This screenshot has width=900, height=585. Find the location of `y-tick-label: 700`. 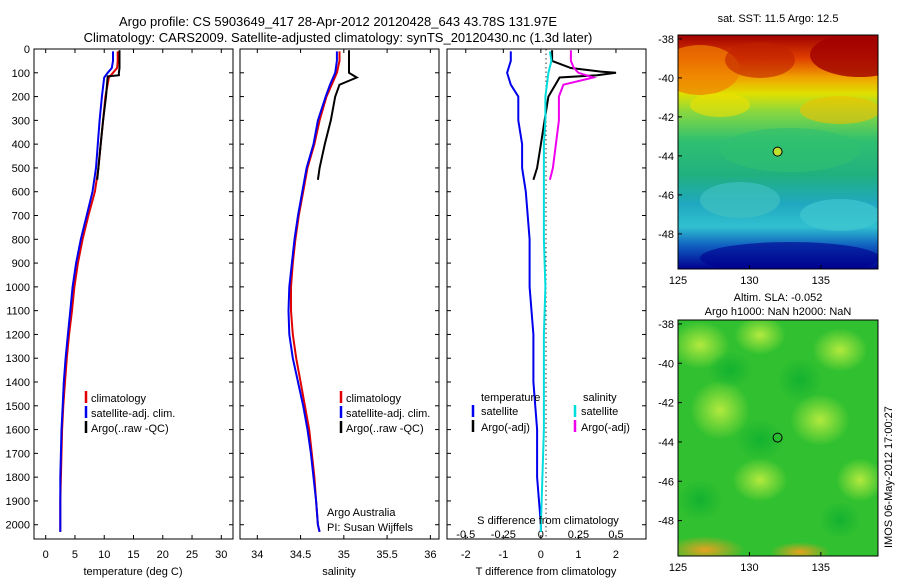

y-tick-label: 700 is located at coordinates (21, 217).